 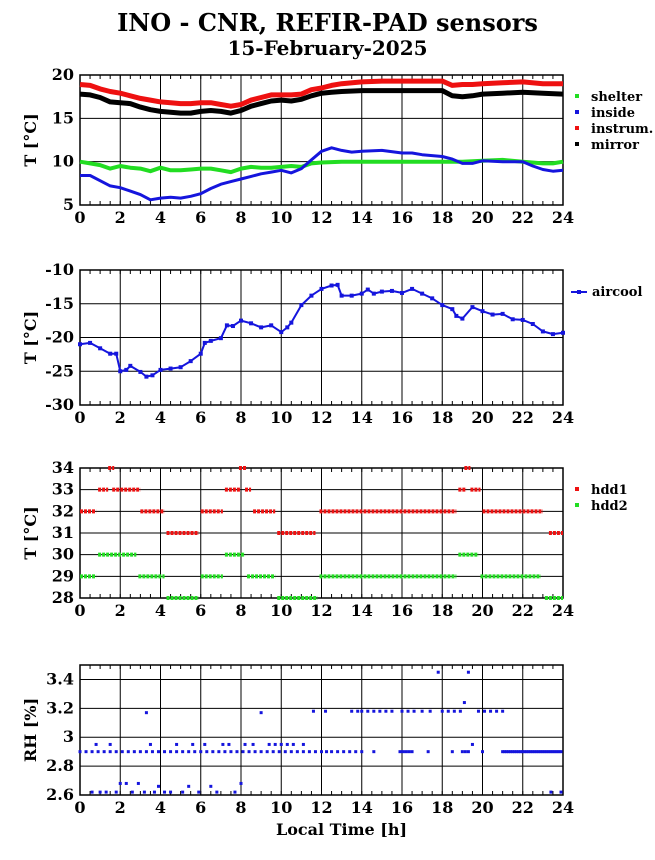 What do you see at coordinates (609, 490) in the screenshot?
I see `legend-label: hdd1` at bounding box center [609, 490].